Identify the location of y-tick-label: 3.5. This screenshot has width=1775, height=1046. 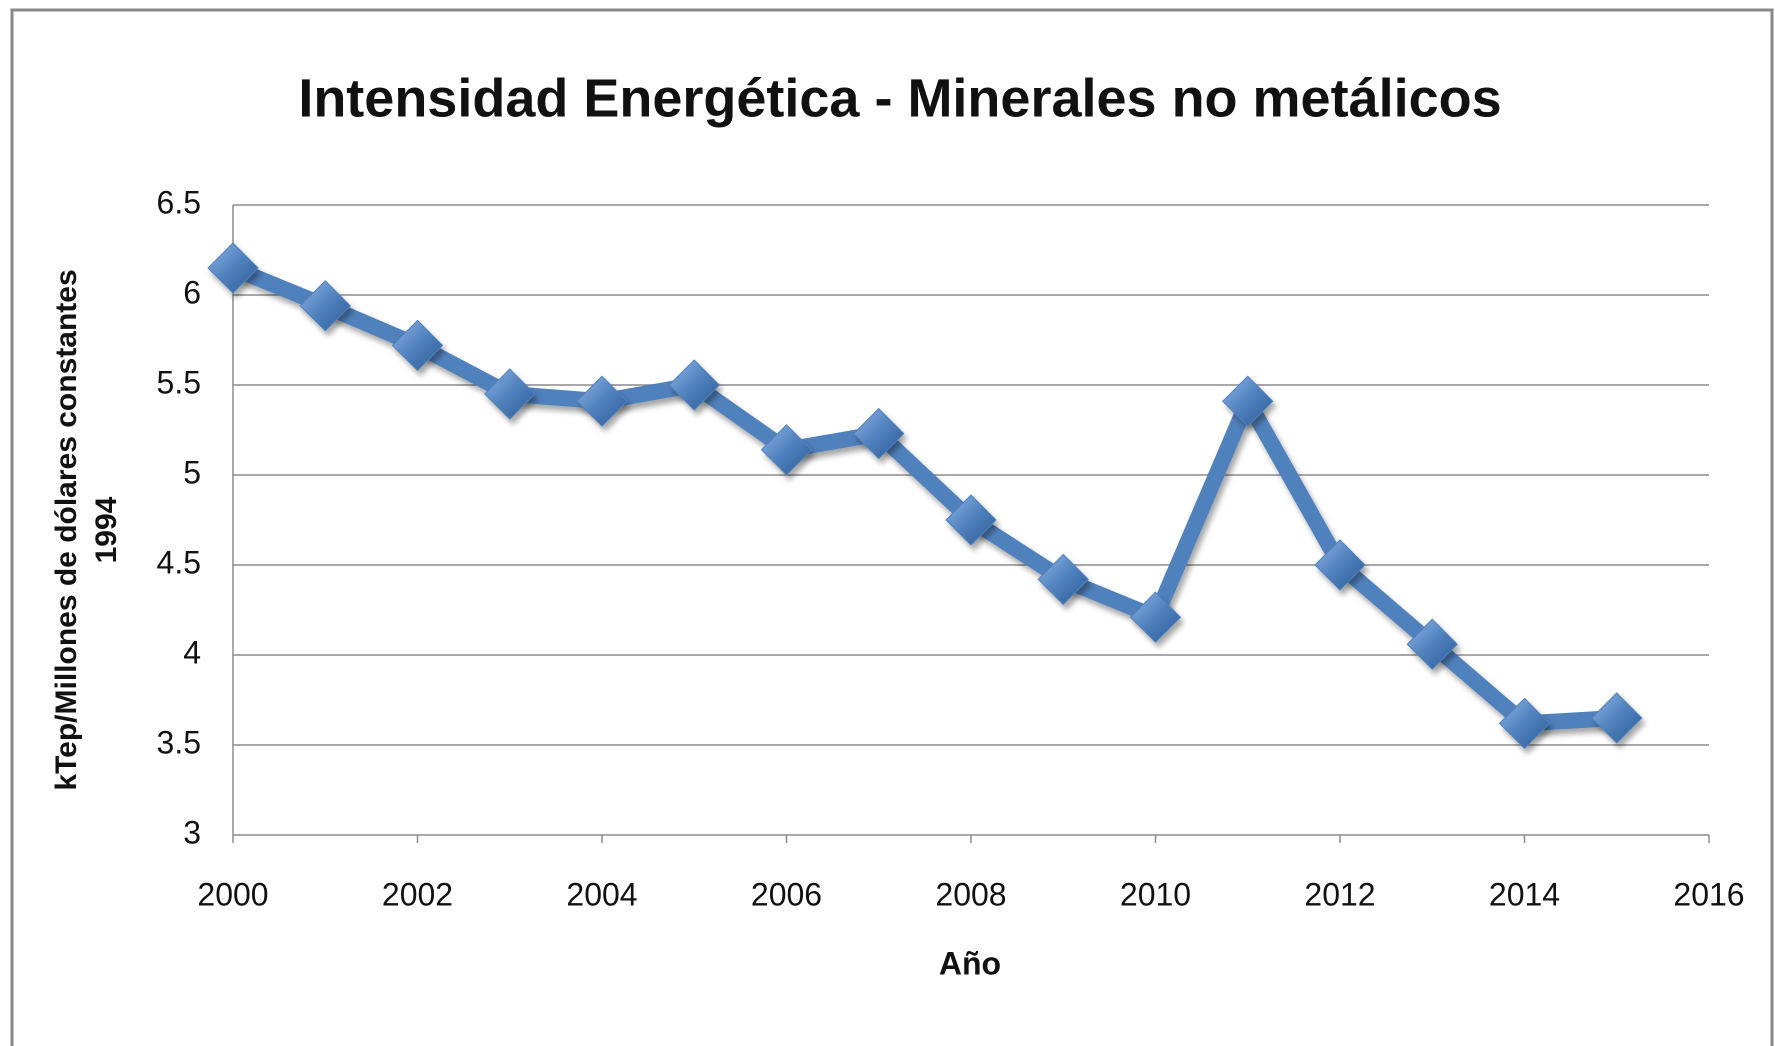
(179, 742).